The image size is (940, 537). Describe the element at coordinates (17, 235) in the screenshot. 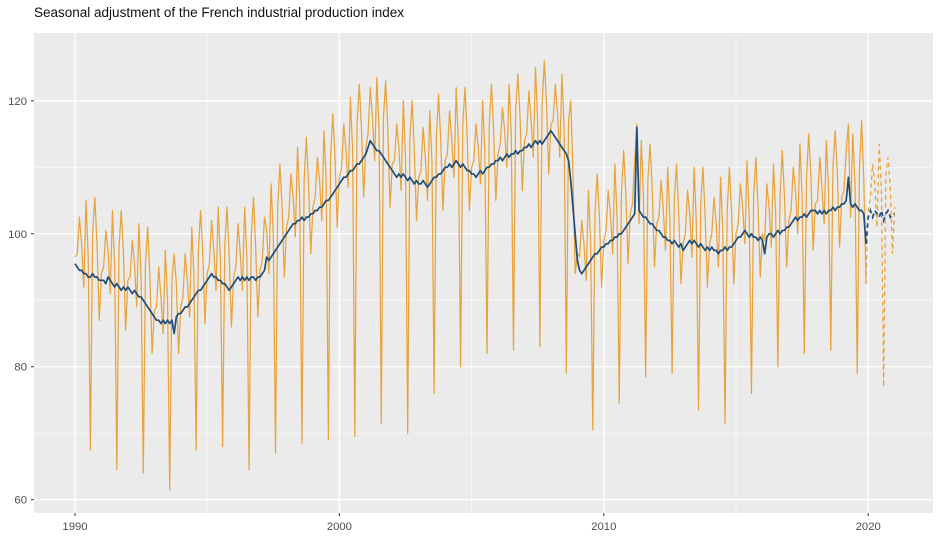

I see `y-tick-label: 100` at that location.